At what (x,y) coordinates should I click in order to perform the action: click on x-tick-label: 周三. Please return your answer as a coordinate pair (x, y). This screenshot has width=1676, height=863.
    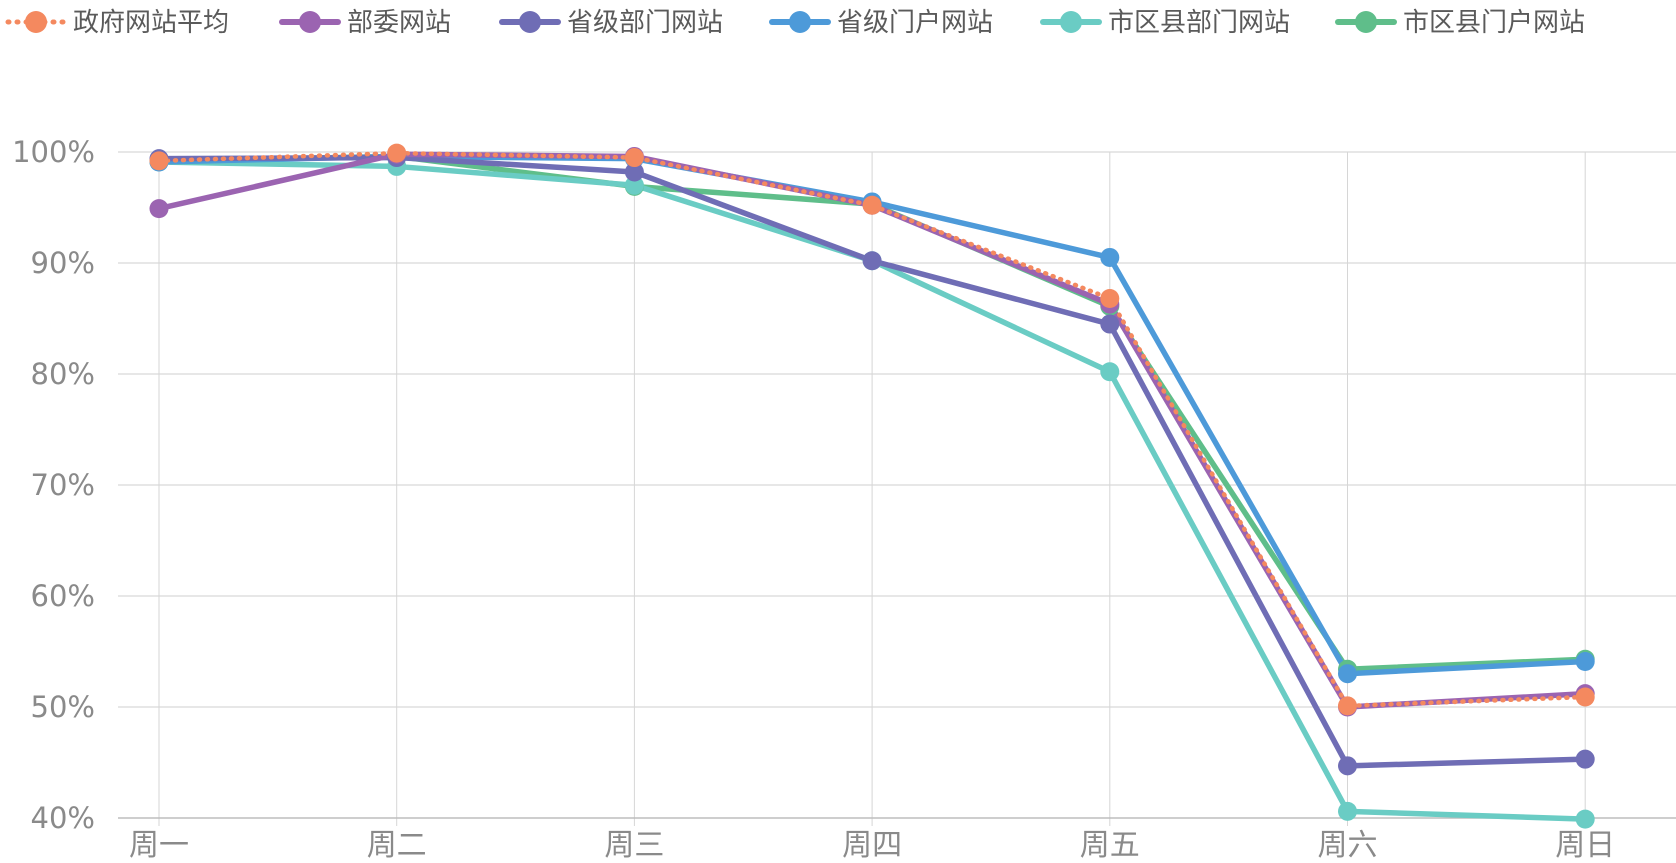
    Looking at the image, I should click on (634, 843).